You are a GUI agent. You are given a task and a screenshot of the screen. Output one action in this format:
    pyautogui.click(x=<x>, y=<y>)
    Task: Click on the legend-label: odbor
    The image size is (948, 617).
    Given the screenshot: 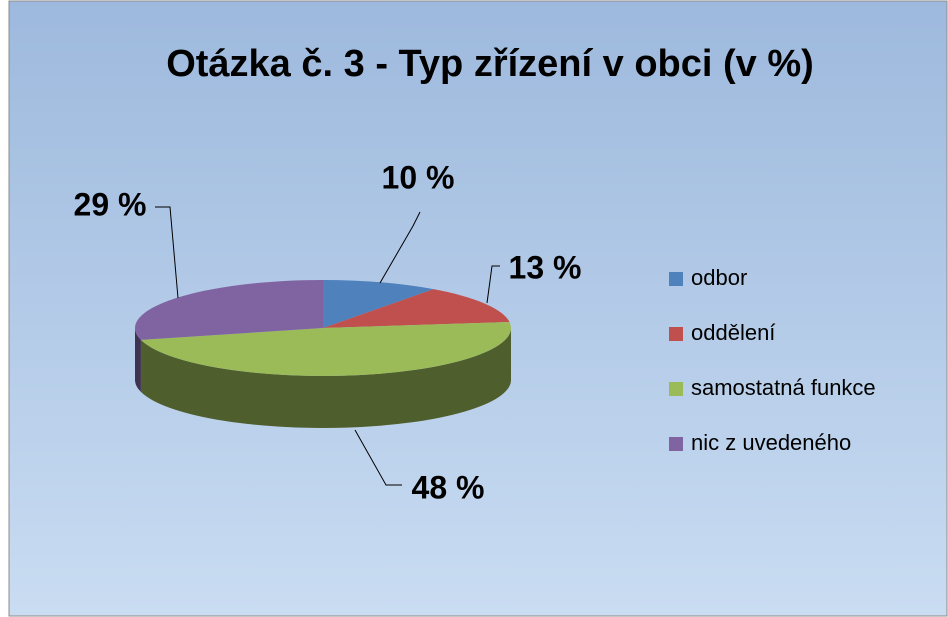 What is the action you would take?
    pyautogui.click(x=719, y=277)
    